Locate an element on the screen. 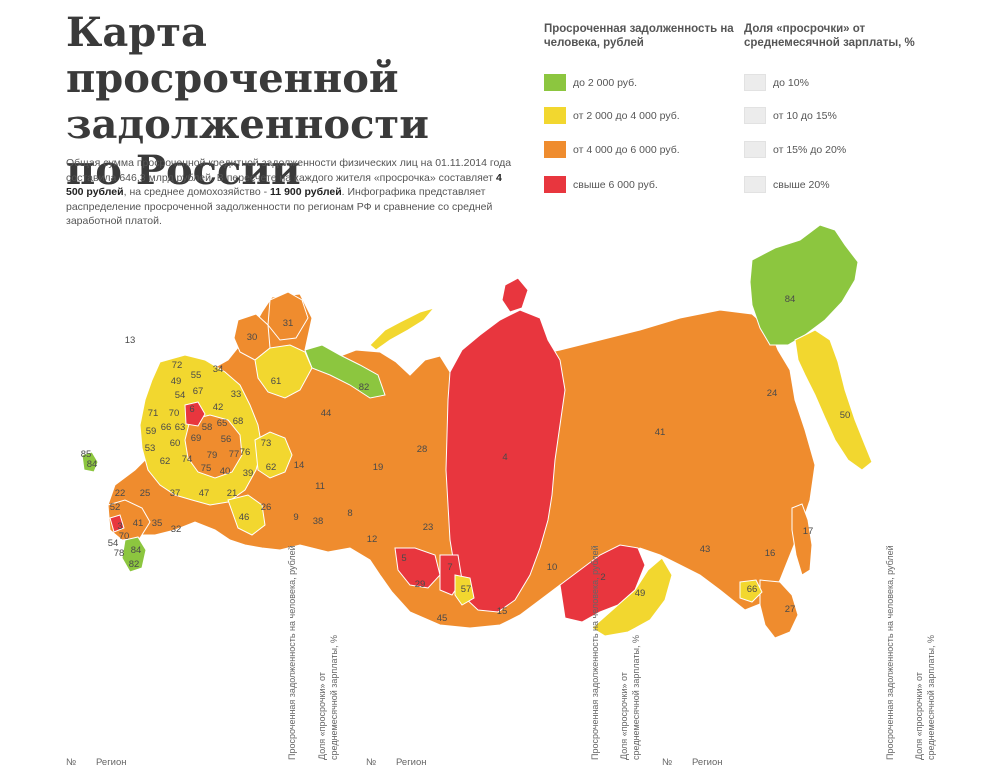 The width and height of the screenshot is (1000, 777). region-area-south-yellow is located at coordinates (246, 515).